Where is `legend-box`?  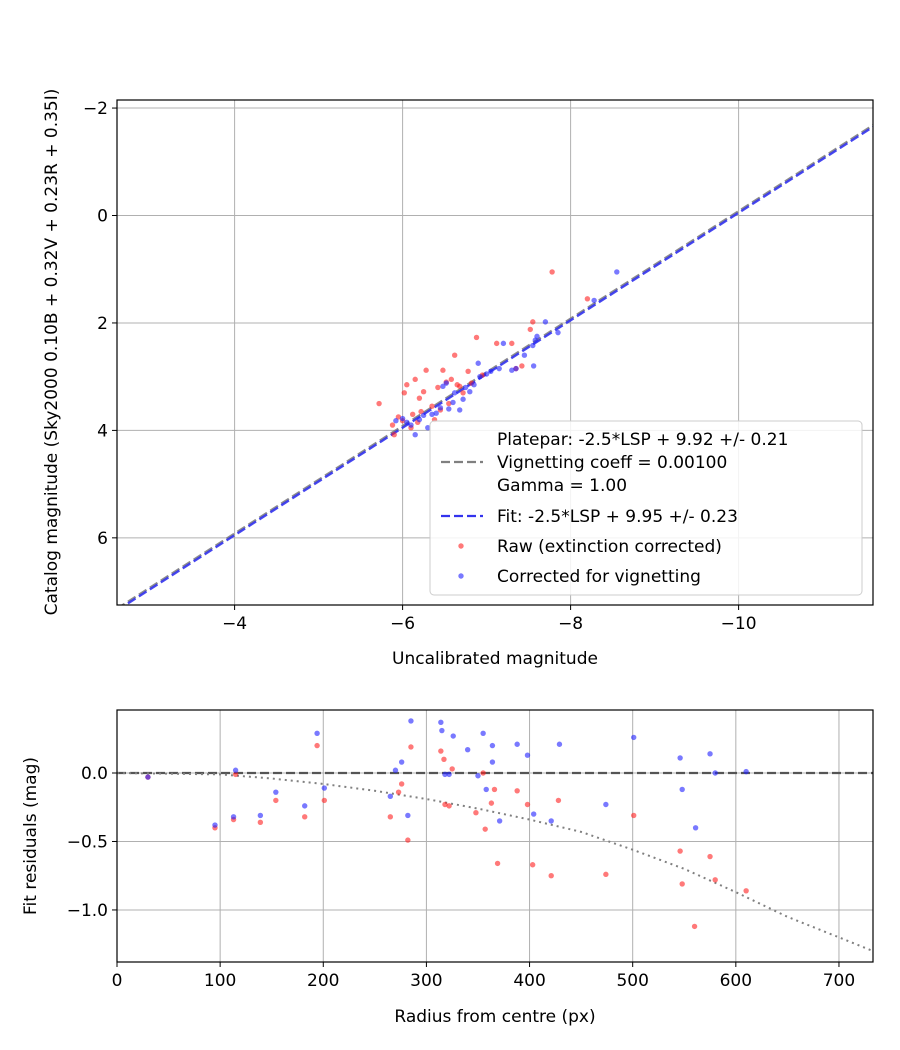 legend-box is located at coordinates (646, 508).